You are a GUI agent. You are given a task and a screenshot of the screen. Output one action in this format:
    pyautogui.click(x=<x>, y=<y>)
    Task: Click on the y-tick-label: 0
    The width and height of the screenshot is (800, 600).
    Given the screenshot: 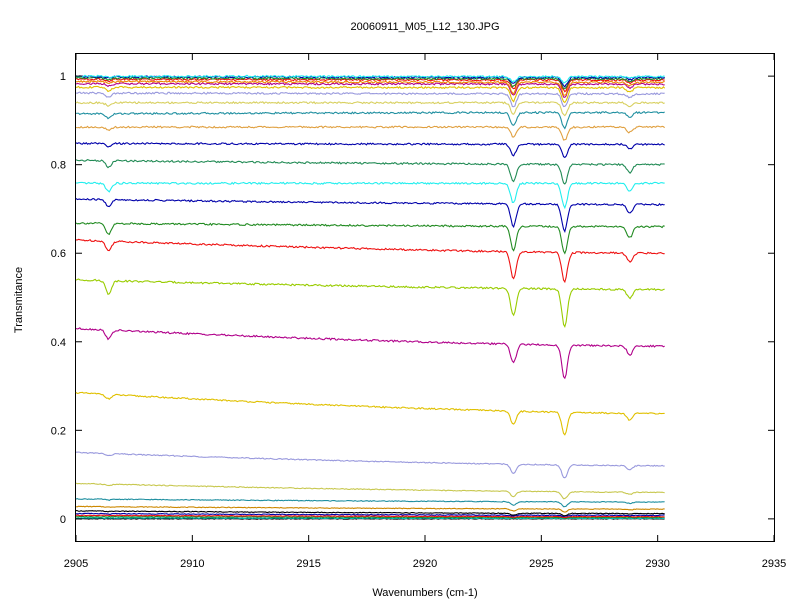 What is the action you would take?
    pyautogui.click(x=63, y=520)
    